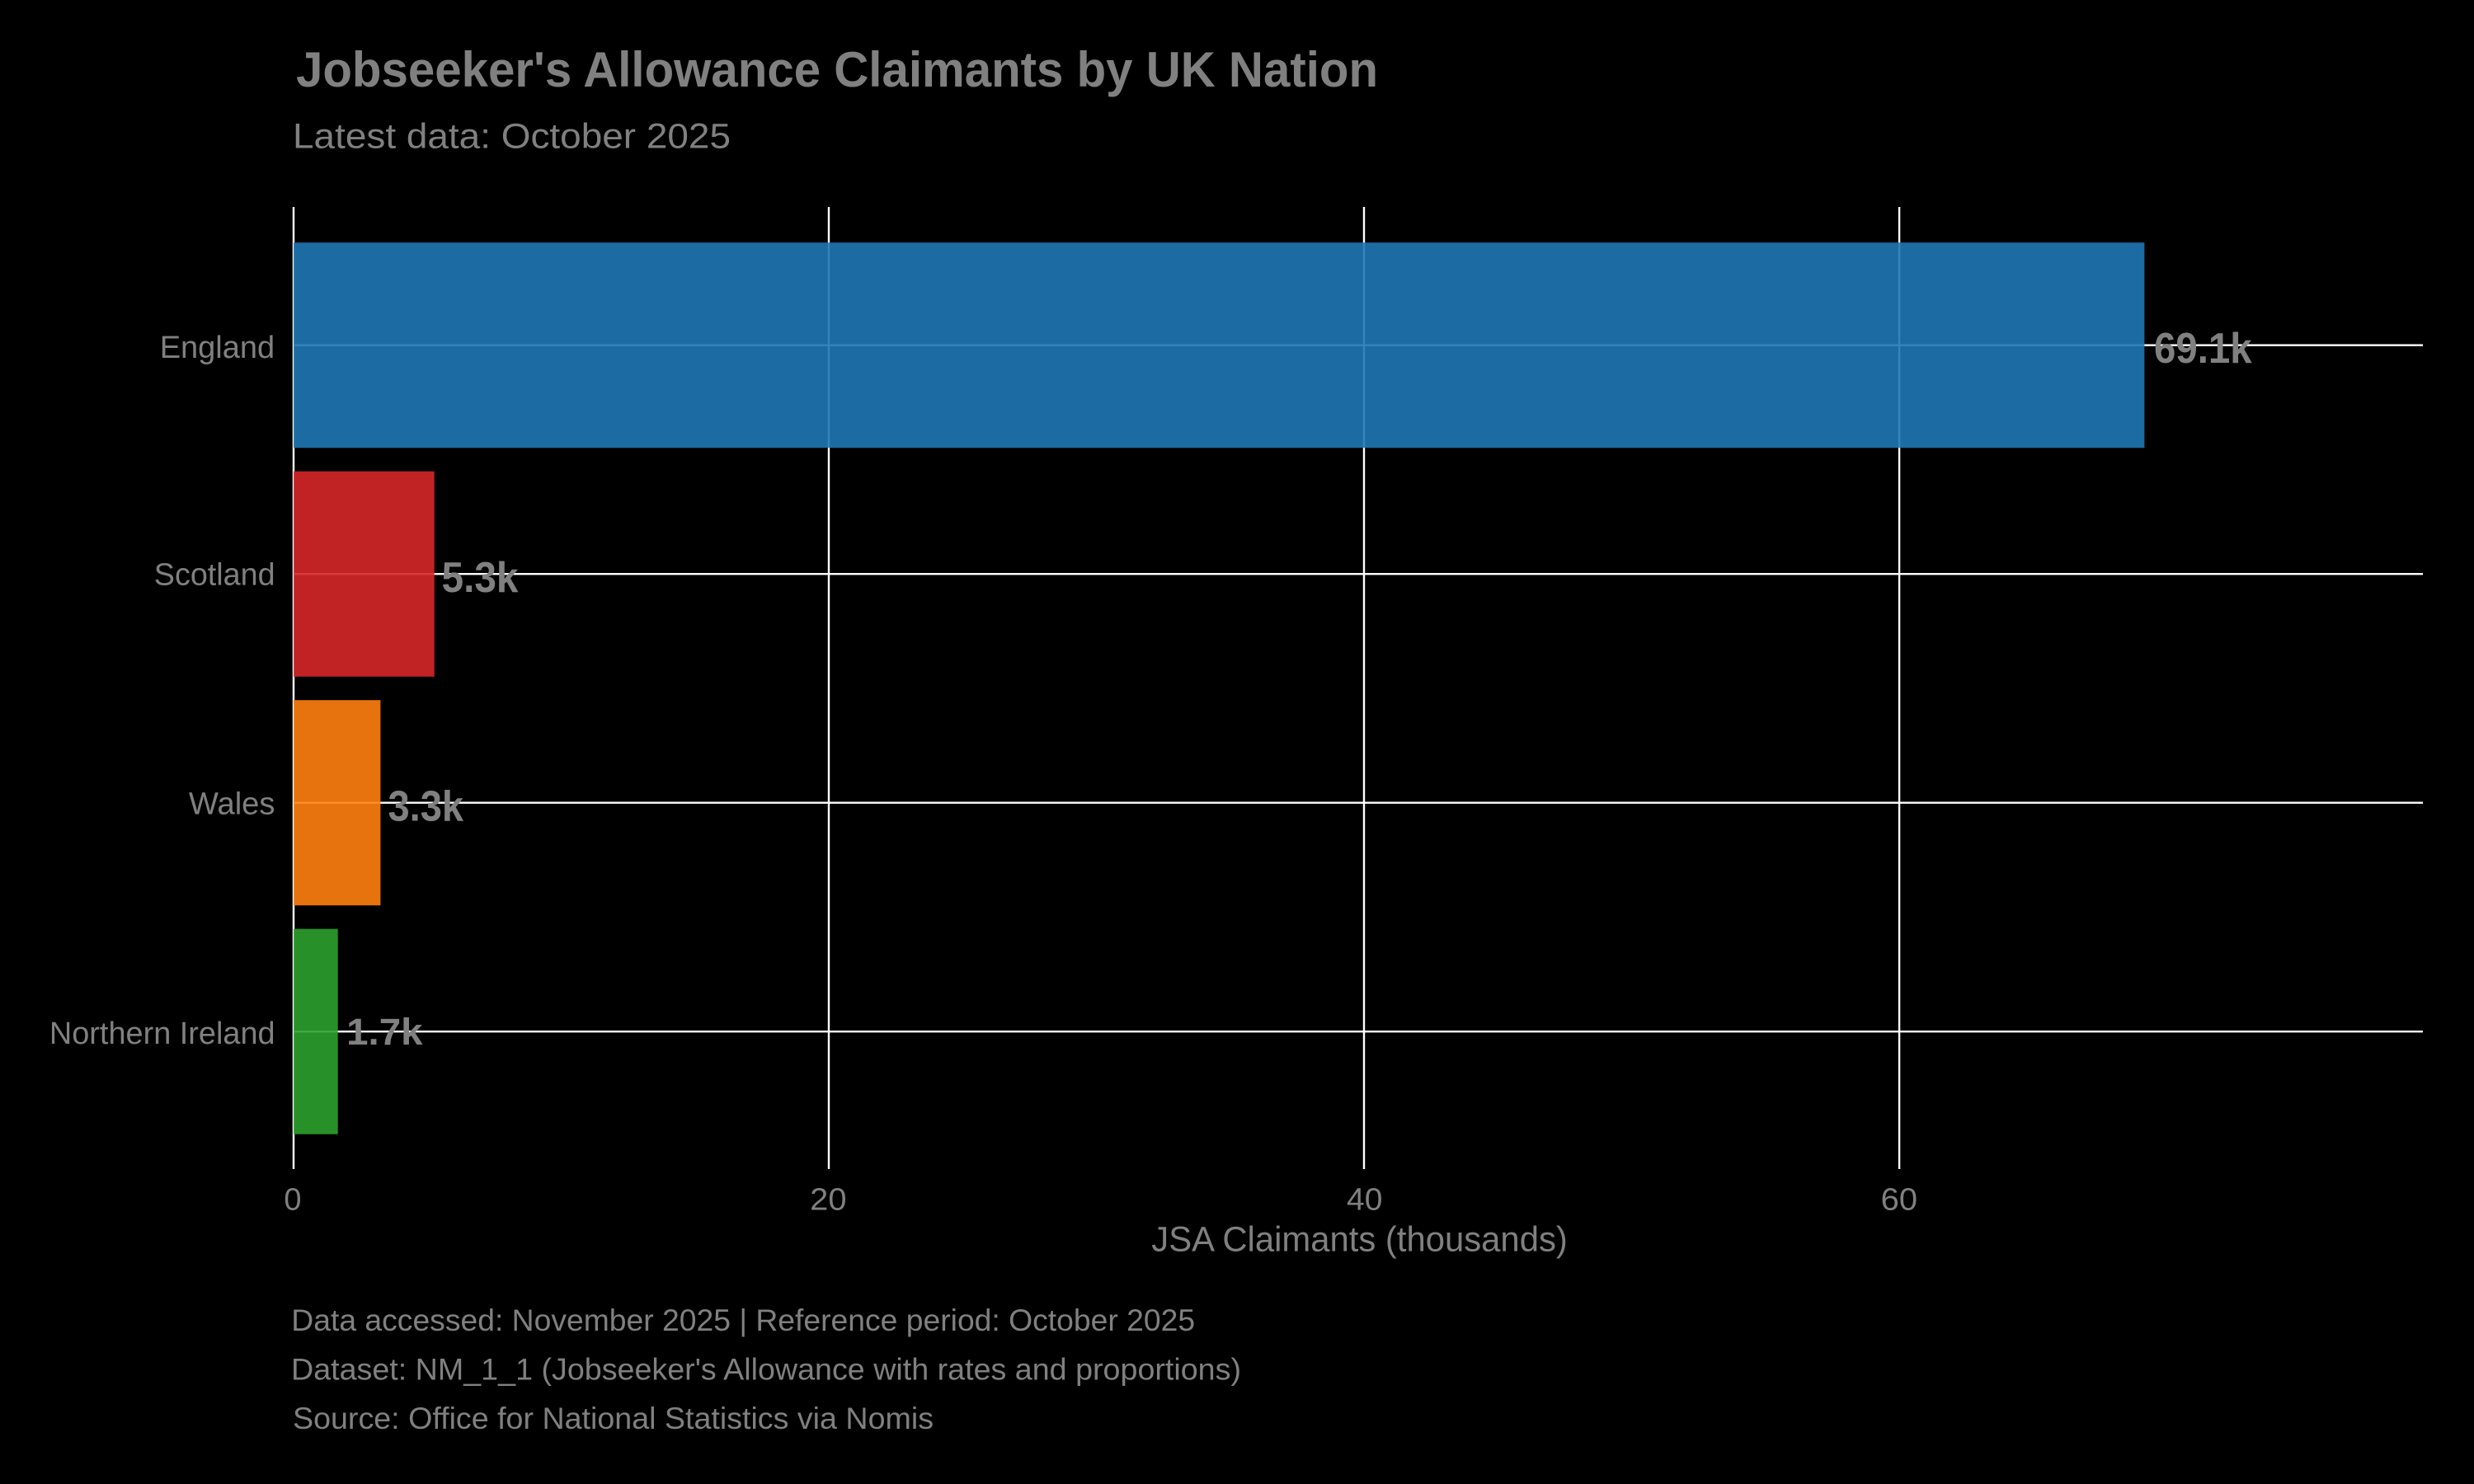 The width and height of the screenshot is (2474, 1484). What do you see at coordinates (292, 1200) in the screenshot?
I see `svg-text: 0` at bounding box center [292, 1200].